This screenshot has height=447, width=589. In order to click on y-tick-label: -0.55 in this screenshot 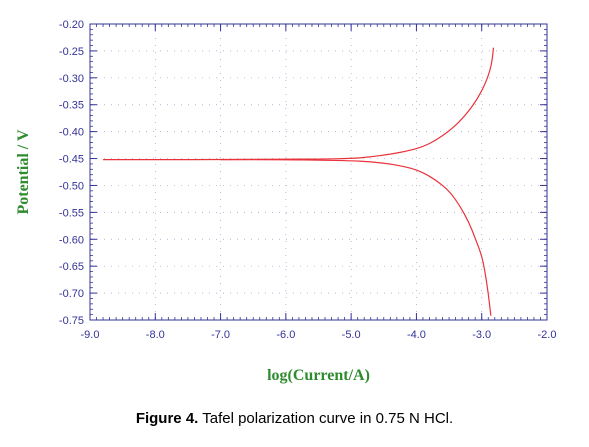, I will do `click(71, 213)`.